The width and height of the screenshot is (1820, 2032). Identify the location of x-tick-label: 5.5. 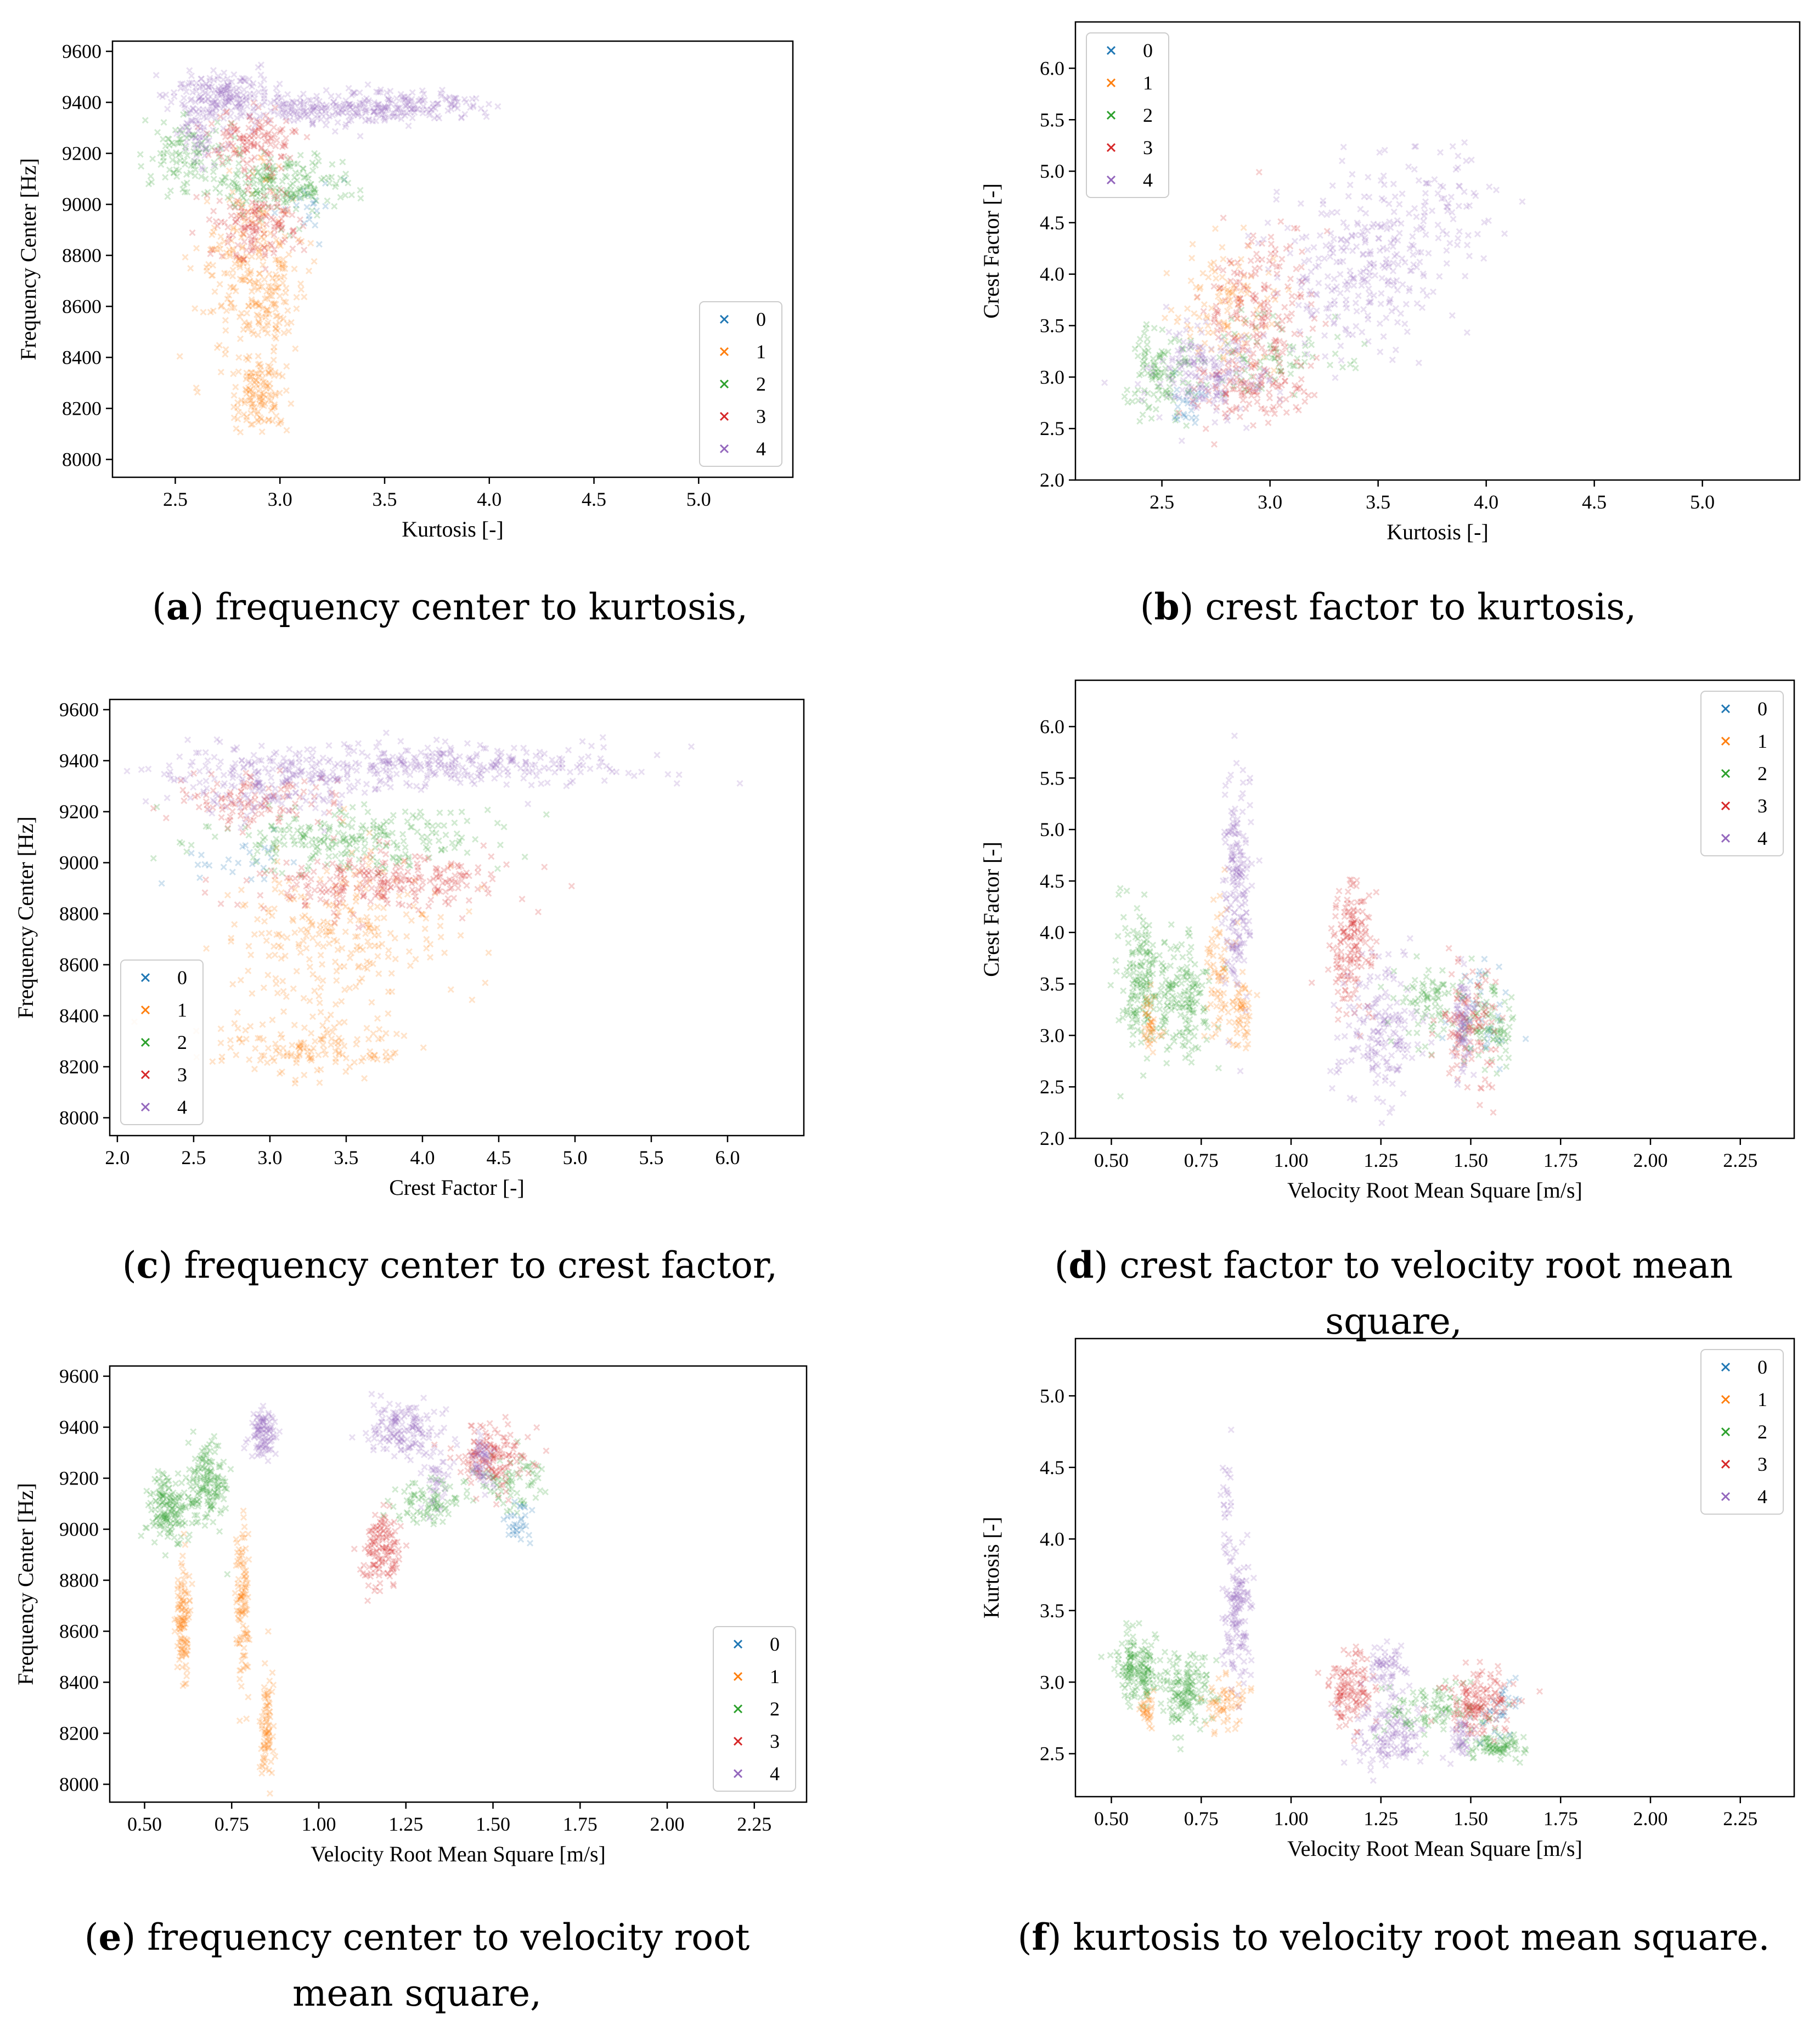
(651, 1158).